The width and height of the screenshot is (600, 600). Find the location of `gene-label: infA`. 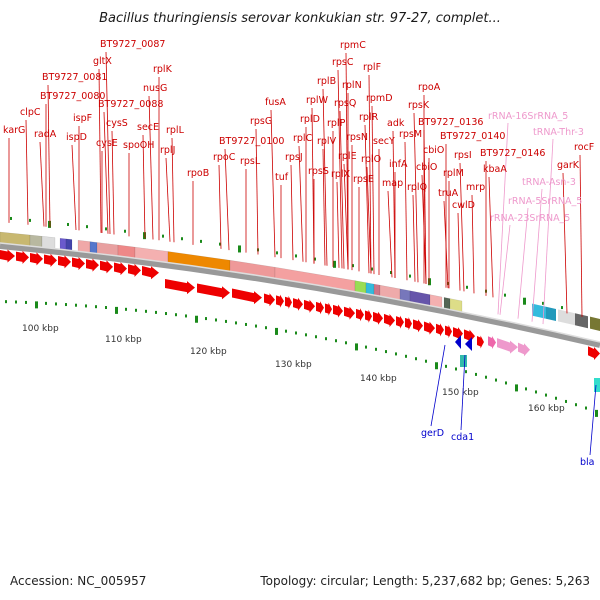

gene-label: infA is located at coordinates (398, 164).